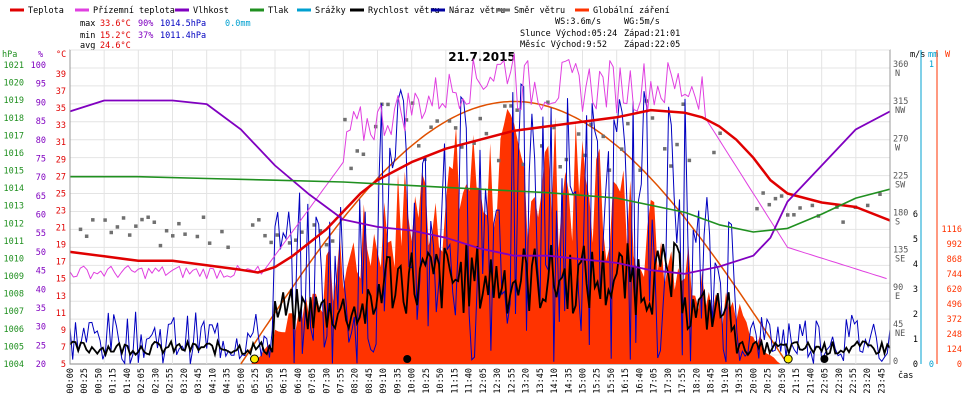 The width and height of the screenshot is (966, 400). I want to click on axis-tick-hpa: 1006, so click(14, 330).